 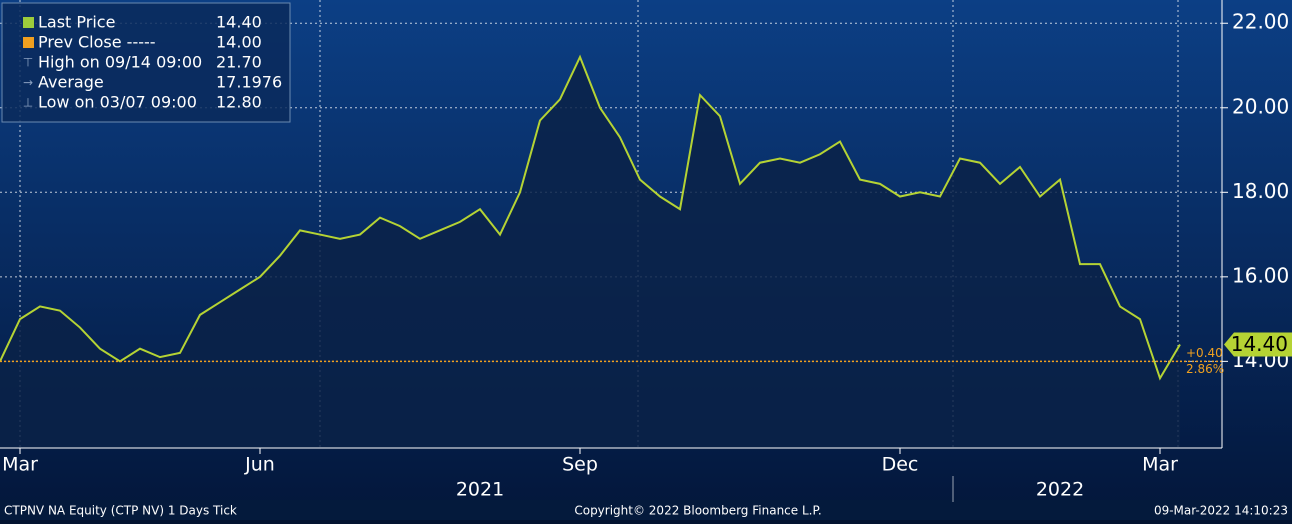 I want to click on legend-name: Average, so click(x=71, y=82).